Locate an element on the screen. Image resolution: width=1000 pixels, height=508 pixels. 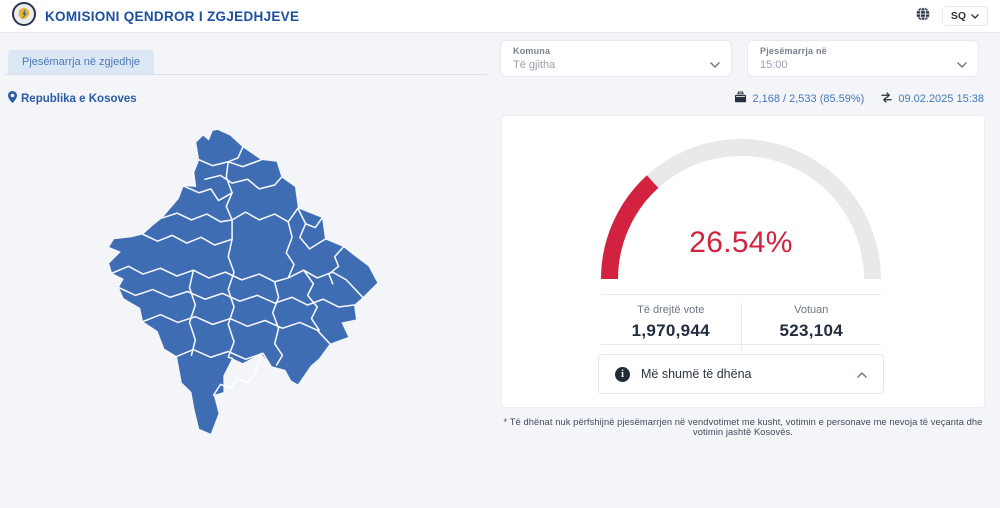
eligible-voters-label: Të drejtë vote is located at coordinates (671, 310).